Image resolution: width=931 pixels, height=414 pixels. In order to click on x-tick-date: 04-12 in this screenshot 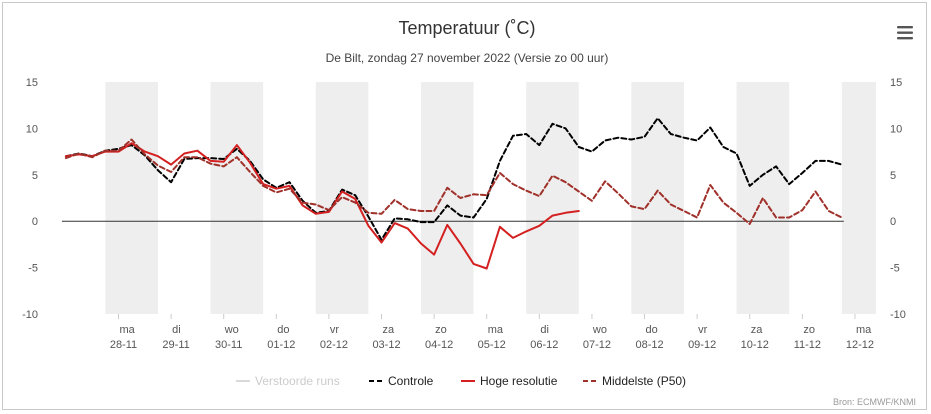, I will do `click(439, 345)`.